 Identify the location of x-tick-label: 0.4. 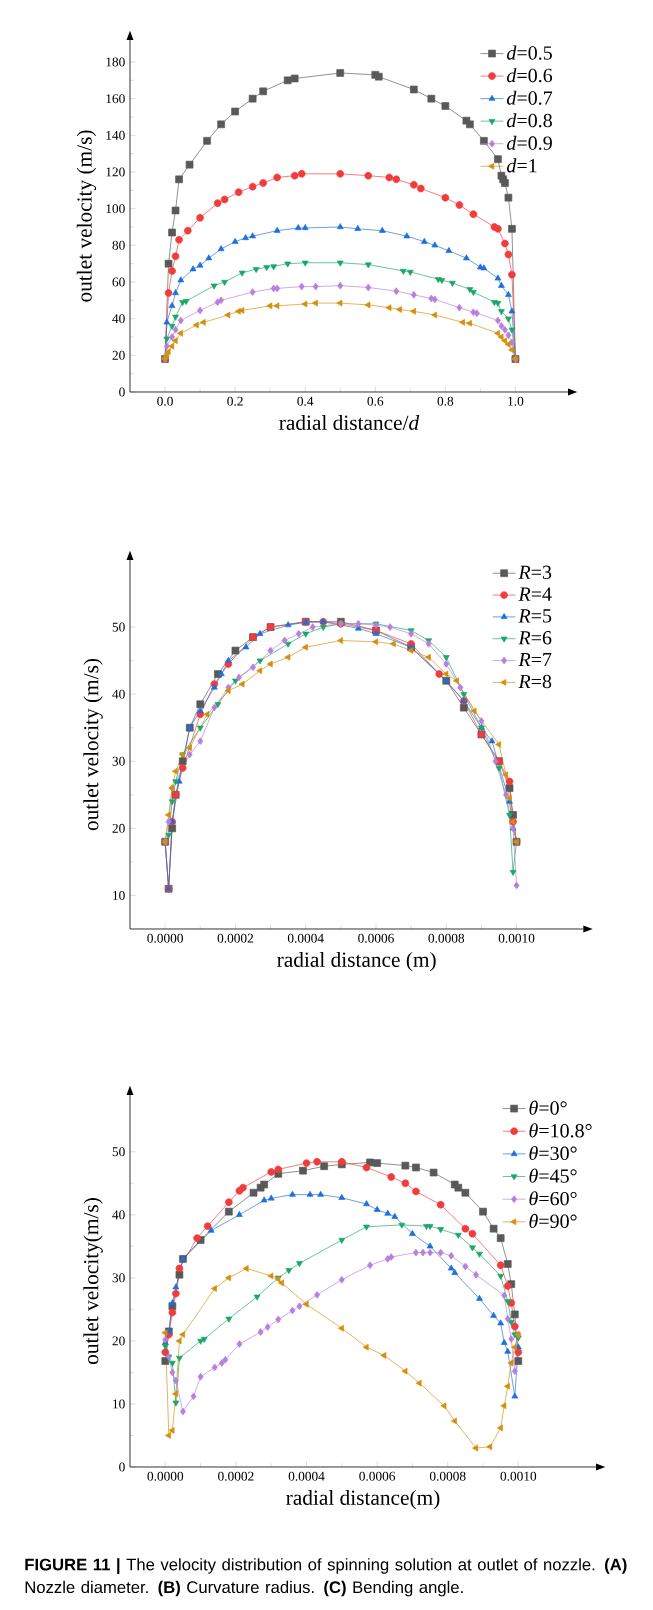
(305, 401).